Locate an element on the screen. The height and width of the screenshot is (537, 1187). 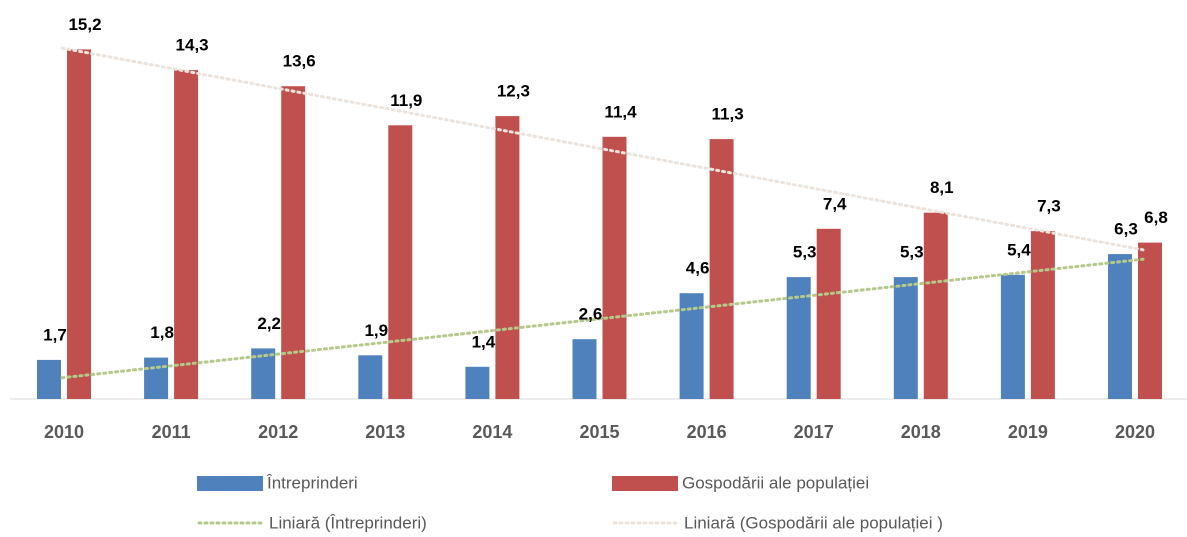
legend-label: Liniară (Gospodării ale populației ) is located at coordinates (813, 522).